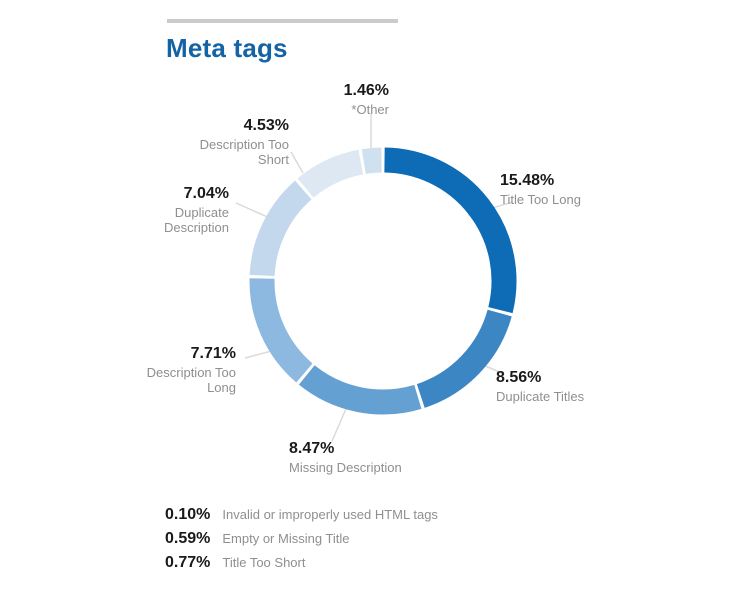  Describe the element at coordinates (196, 220) in the screenshot. I see `segment-name: Duplicate Description` at that location.